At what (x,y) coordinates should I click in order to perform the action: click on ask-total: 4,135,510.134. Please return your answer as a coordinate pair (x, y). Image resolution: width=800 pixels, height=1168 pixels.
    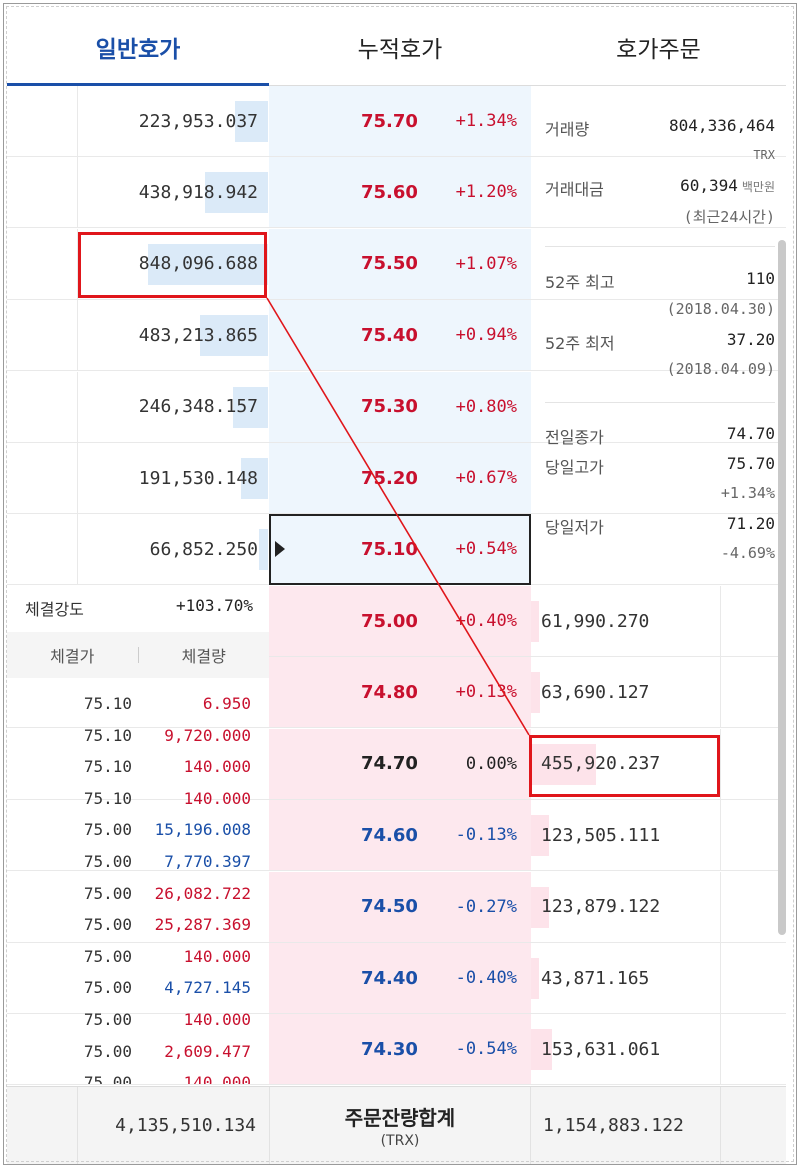
    Looking at the image, I should click on (172, 1125).